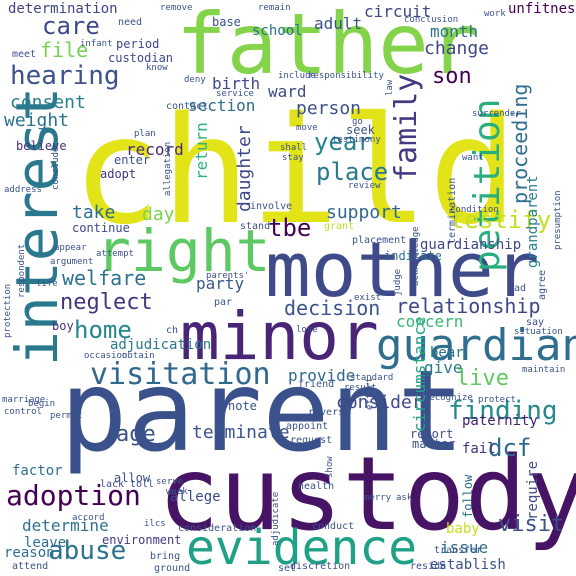 The width and height of the screenshot is (576, 576). Describe the element at coordinates (170, 482) in the screenshot. I see `word-serve: serve` at that location.